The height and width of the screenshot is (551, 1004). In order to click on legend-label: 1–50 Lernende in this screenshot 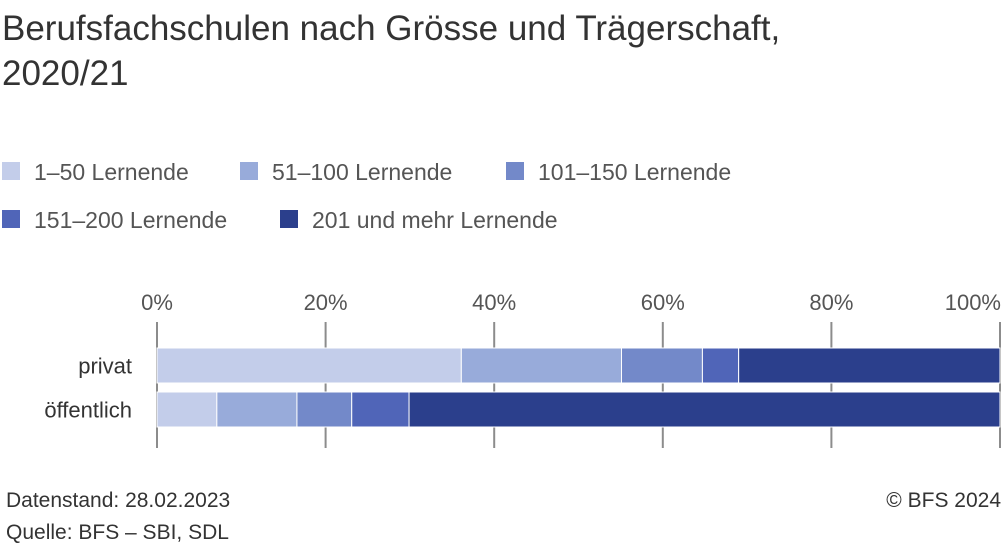, I will do `click(111, 172)`.